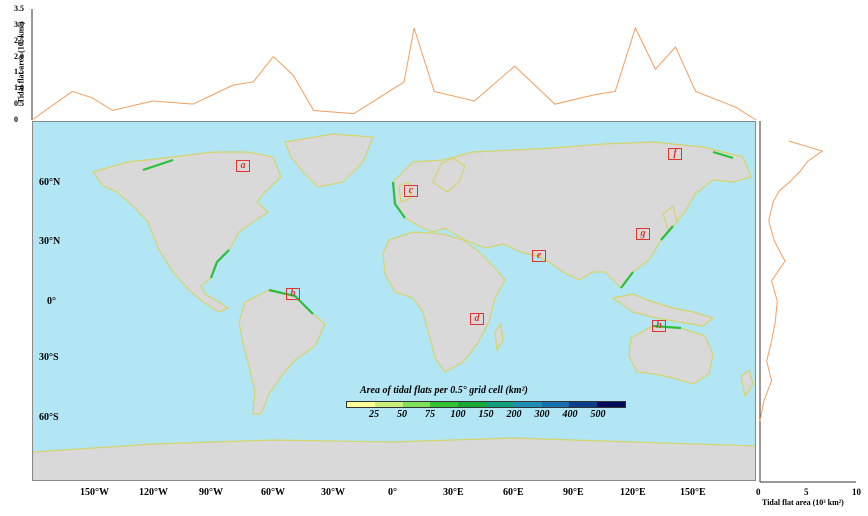 The height and width of the screenshot is (516, 868). I want to click on lon-label-30e: 30°E, so click(453, 492).